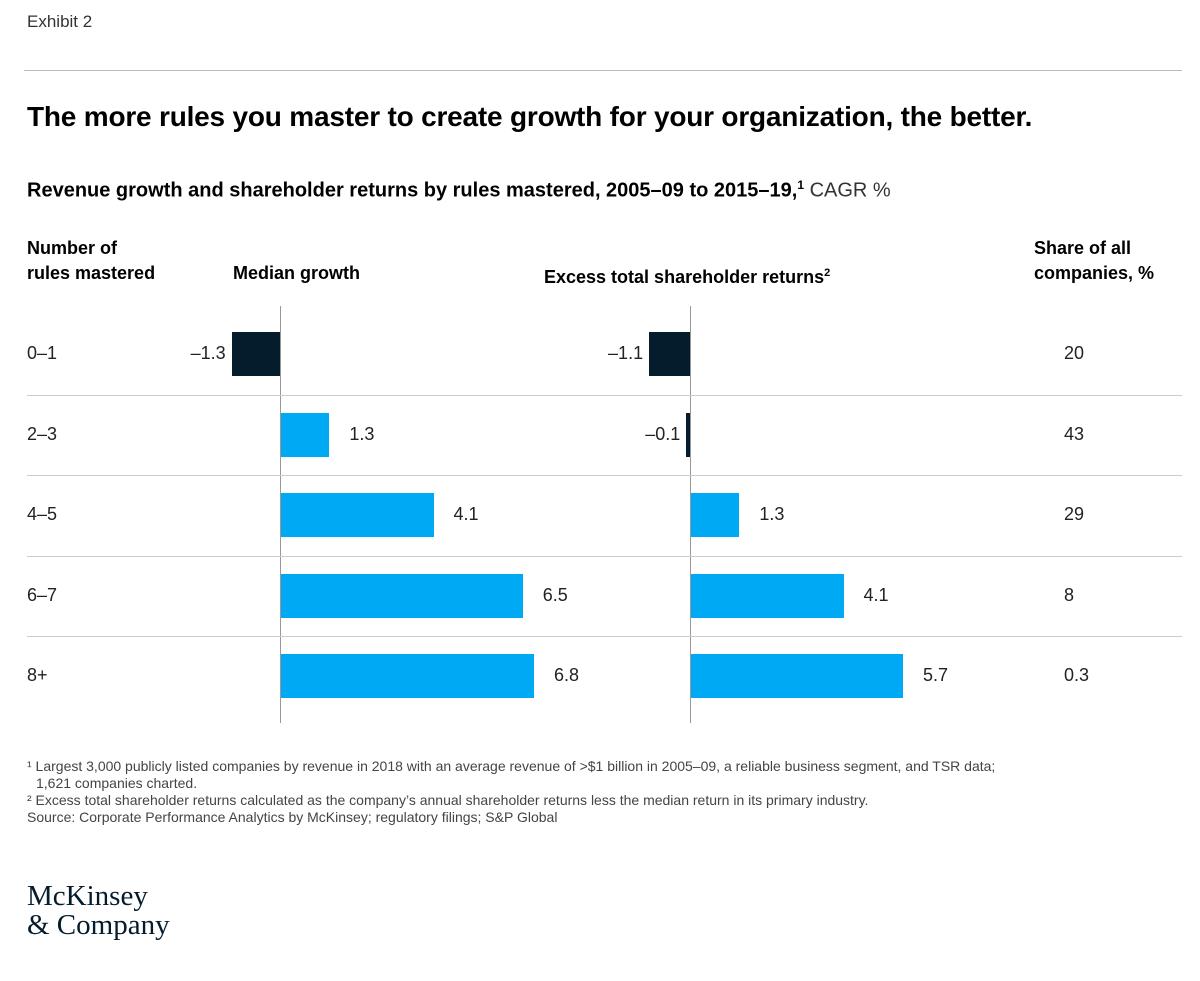  Describe the element at coordinates (42, 353) in the screenshot. I see `category-label: 0–1` at that location.